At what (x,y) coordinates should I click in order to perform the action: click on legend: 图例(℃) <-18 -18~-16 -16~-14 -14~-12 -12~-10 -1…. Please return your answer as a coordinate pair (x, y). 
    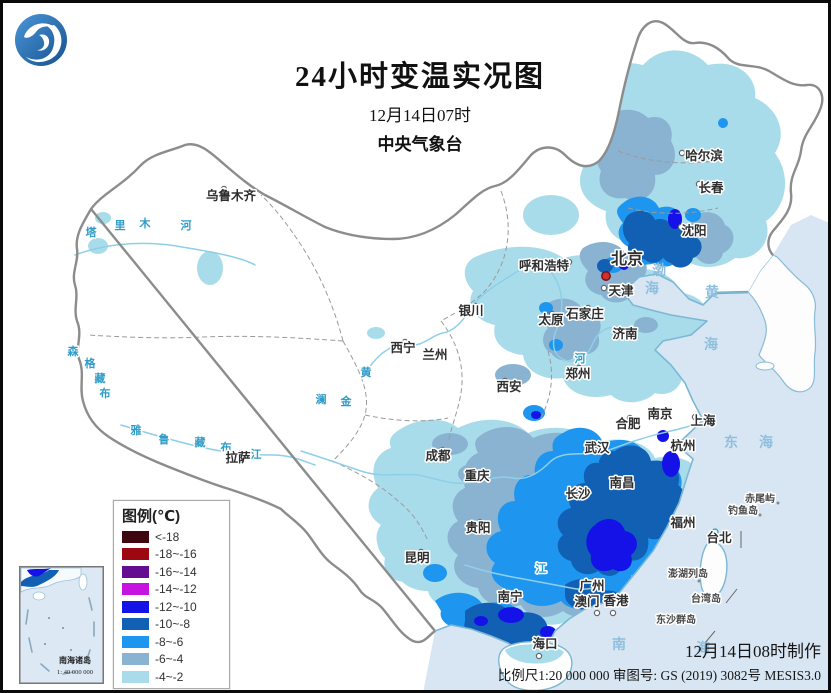
    Looking at the image, I should click on (171, 594).